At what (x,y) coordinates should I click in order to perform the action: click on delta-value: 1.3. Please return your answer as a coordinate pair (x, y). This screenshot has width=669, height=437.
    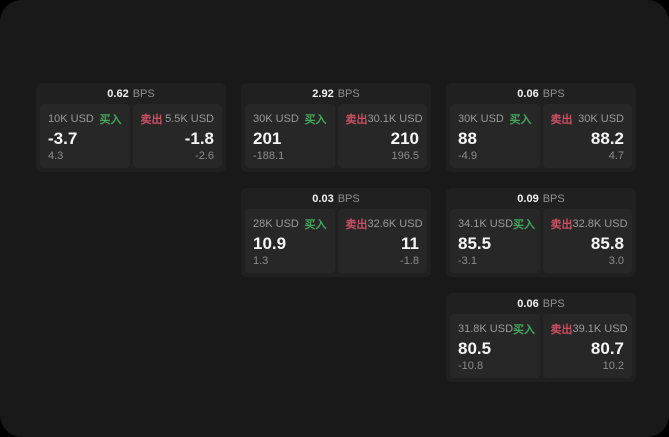
    Looking at the image, I should click on (261, 261).